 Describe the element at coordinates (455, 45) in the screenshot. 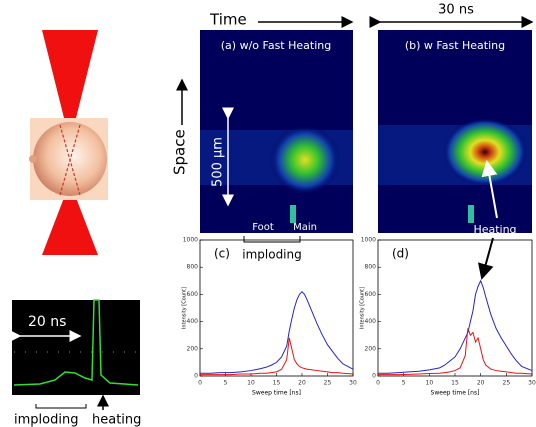

I see `panel-label: (b) w Fast Heating` at that location.